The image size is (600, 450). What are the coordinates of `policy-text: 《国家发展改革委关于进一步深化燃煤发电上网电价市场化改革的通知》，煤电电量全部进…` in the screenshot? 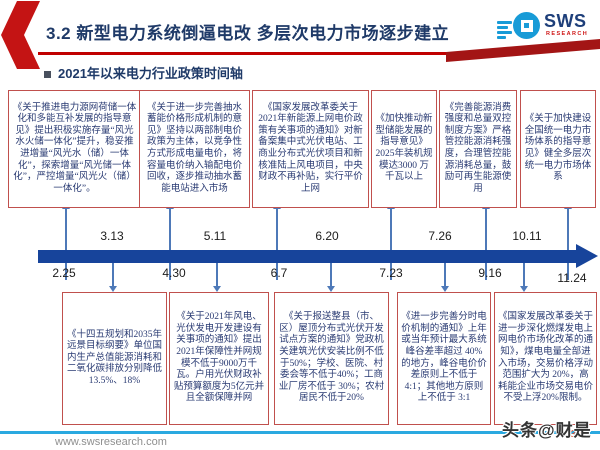 It's located at (546, 358).